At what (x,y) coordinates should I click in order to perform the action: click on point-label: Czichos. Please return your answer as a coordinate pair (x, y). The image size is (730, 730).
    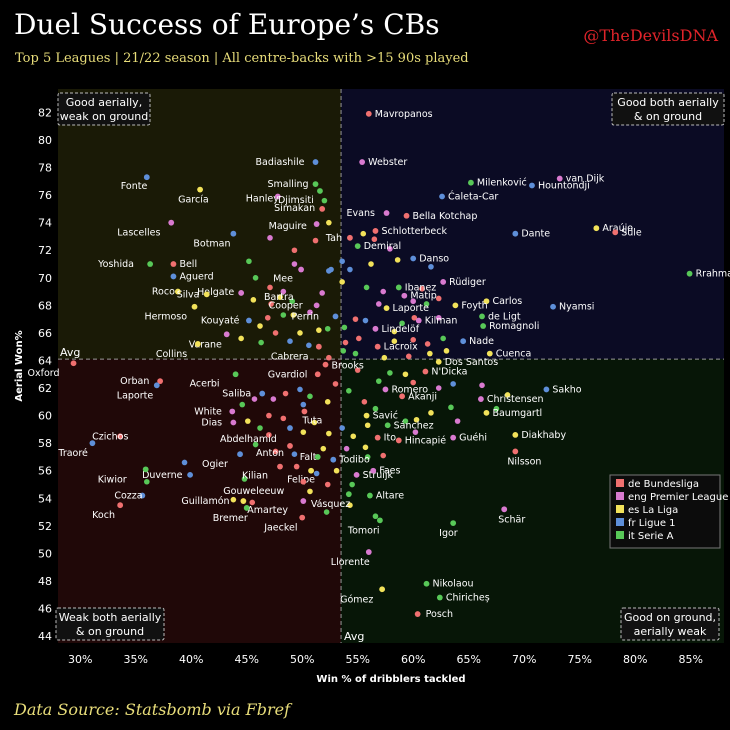
    Looking at the image, I should click on (110, 436).